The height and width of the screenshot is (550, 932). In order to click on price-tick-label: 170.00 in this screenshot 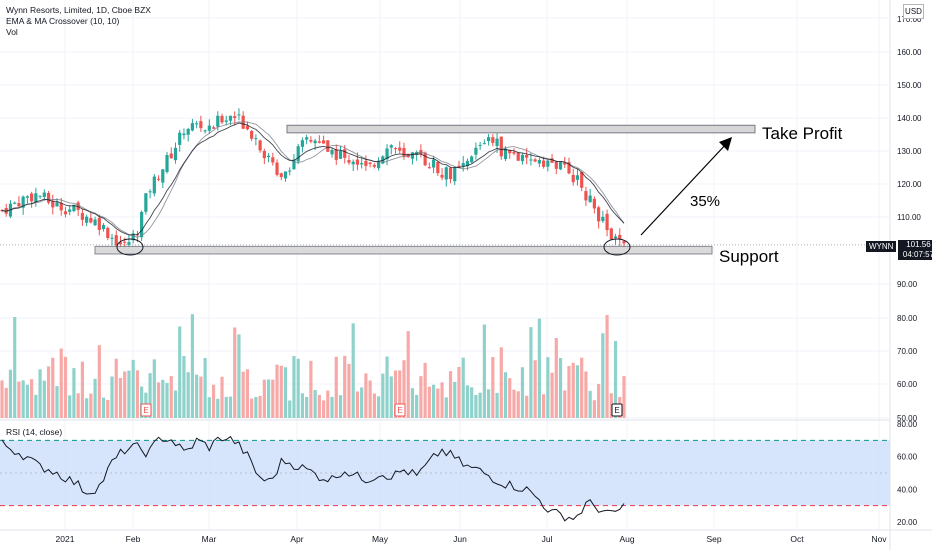, I will do `click(909, 19)`.